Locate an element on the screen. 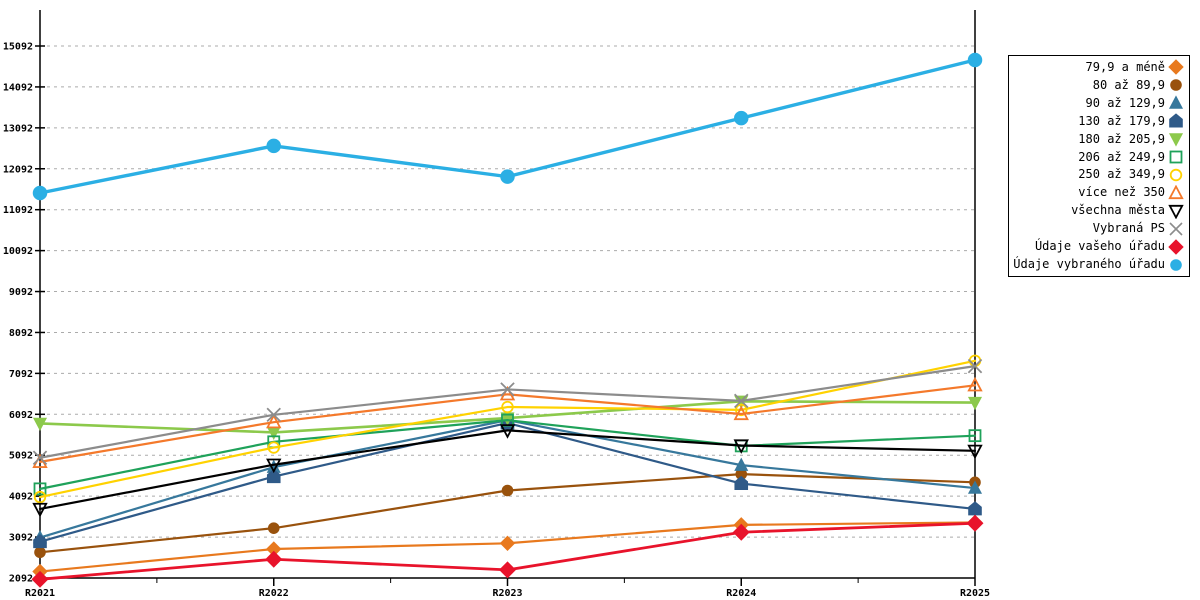  legend-label: 79,9 a méně is located at coordinates (1125, 66).